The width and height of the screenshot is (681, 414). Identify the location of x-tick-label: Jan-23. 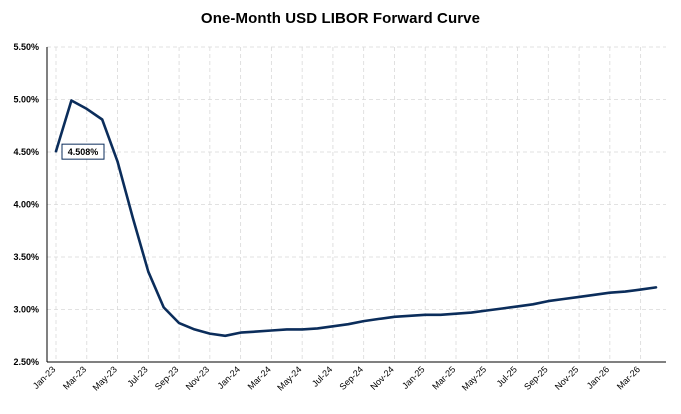
(44, 377).